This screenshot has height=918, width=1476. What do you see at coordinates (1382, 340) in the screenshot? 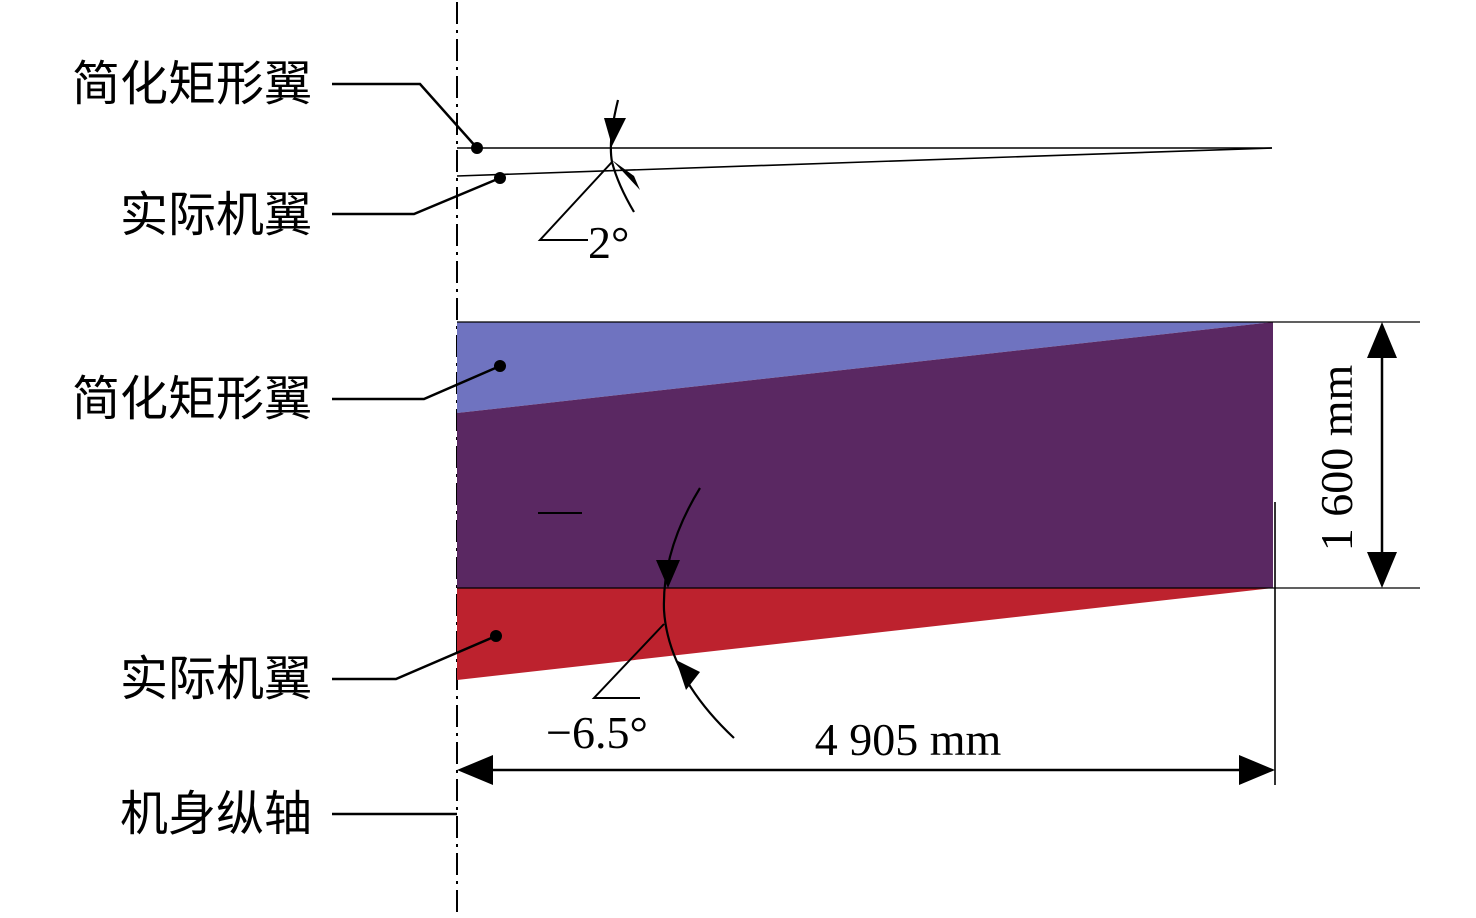
I see `chord-arrowhead-top` at bounding box center [1382, 340].